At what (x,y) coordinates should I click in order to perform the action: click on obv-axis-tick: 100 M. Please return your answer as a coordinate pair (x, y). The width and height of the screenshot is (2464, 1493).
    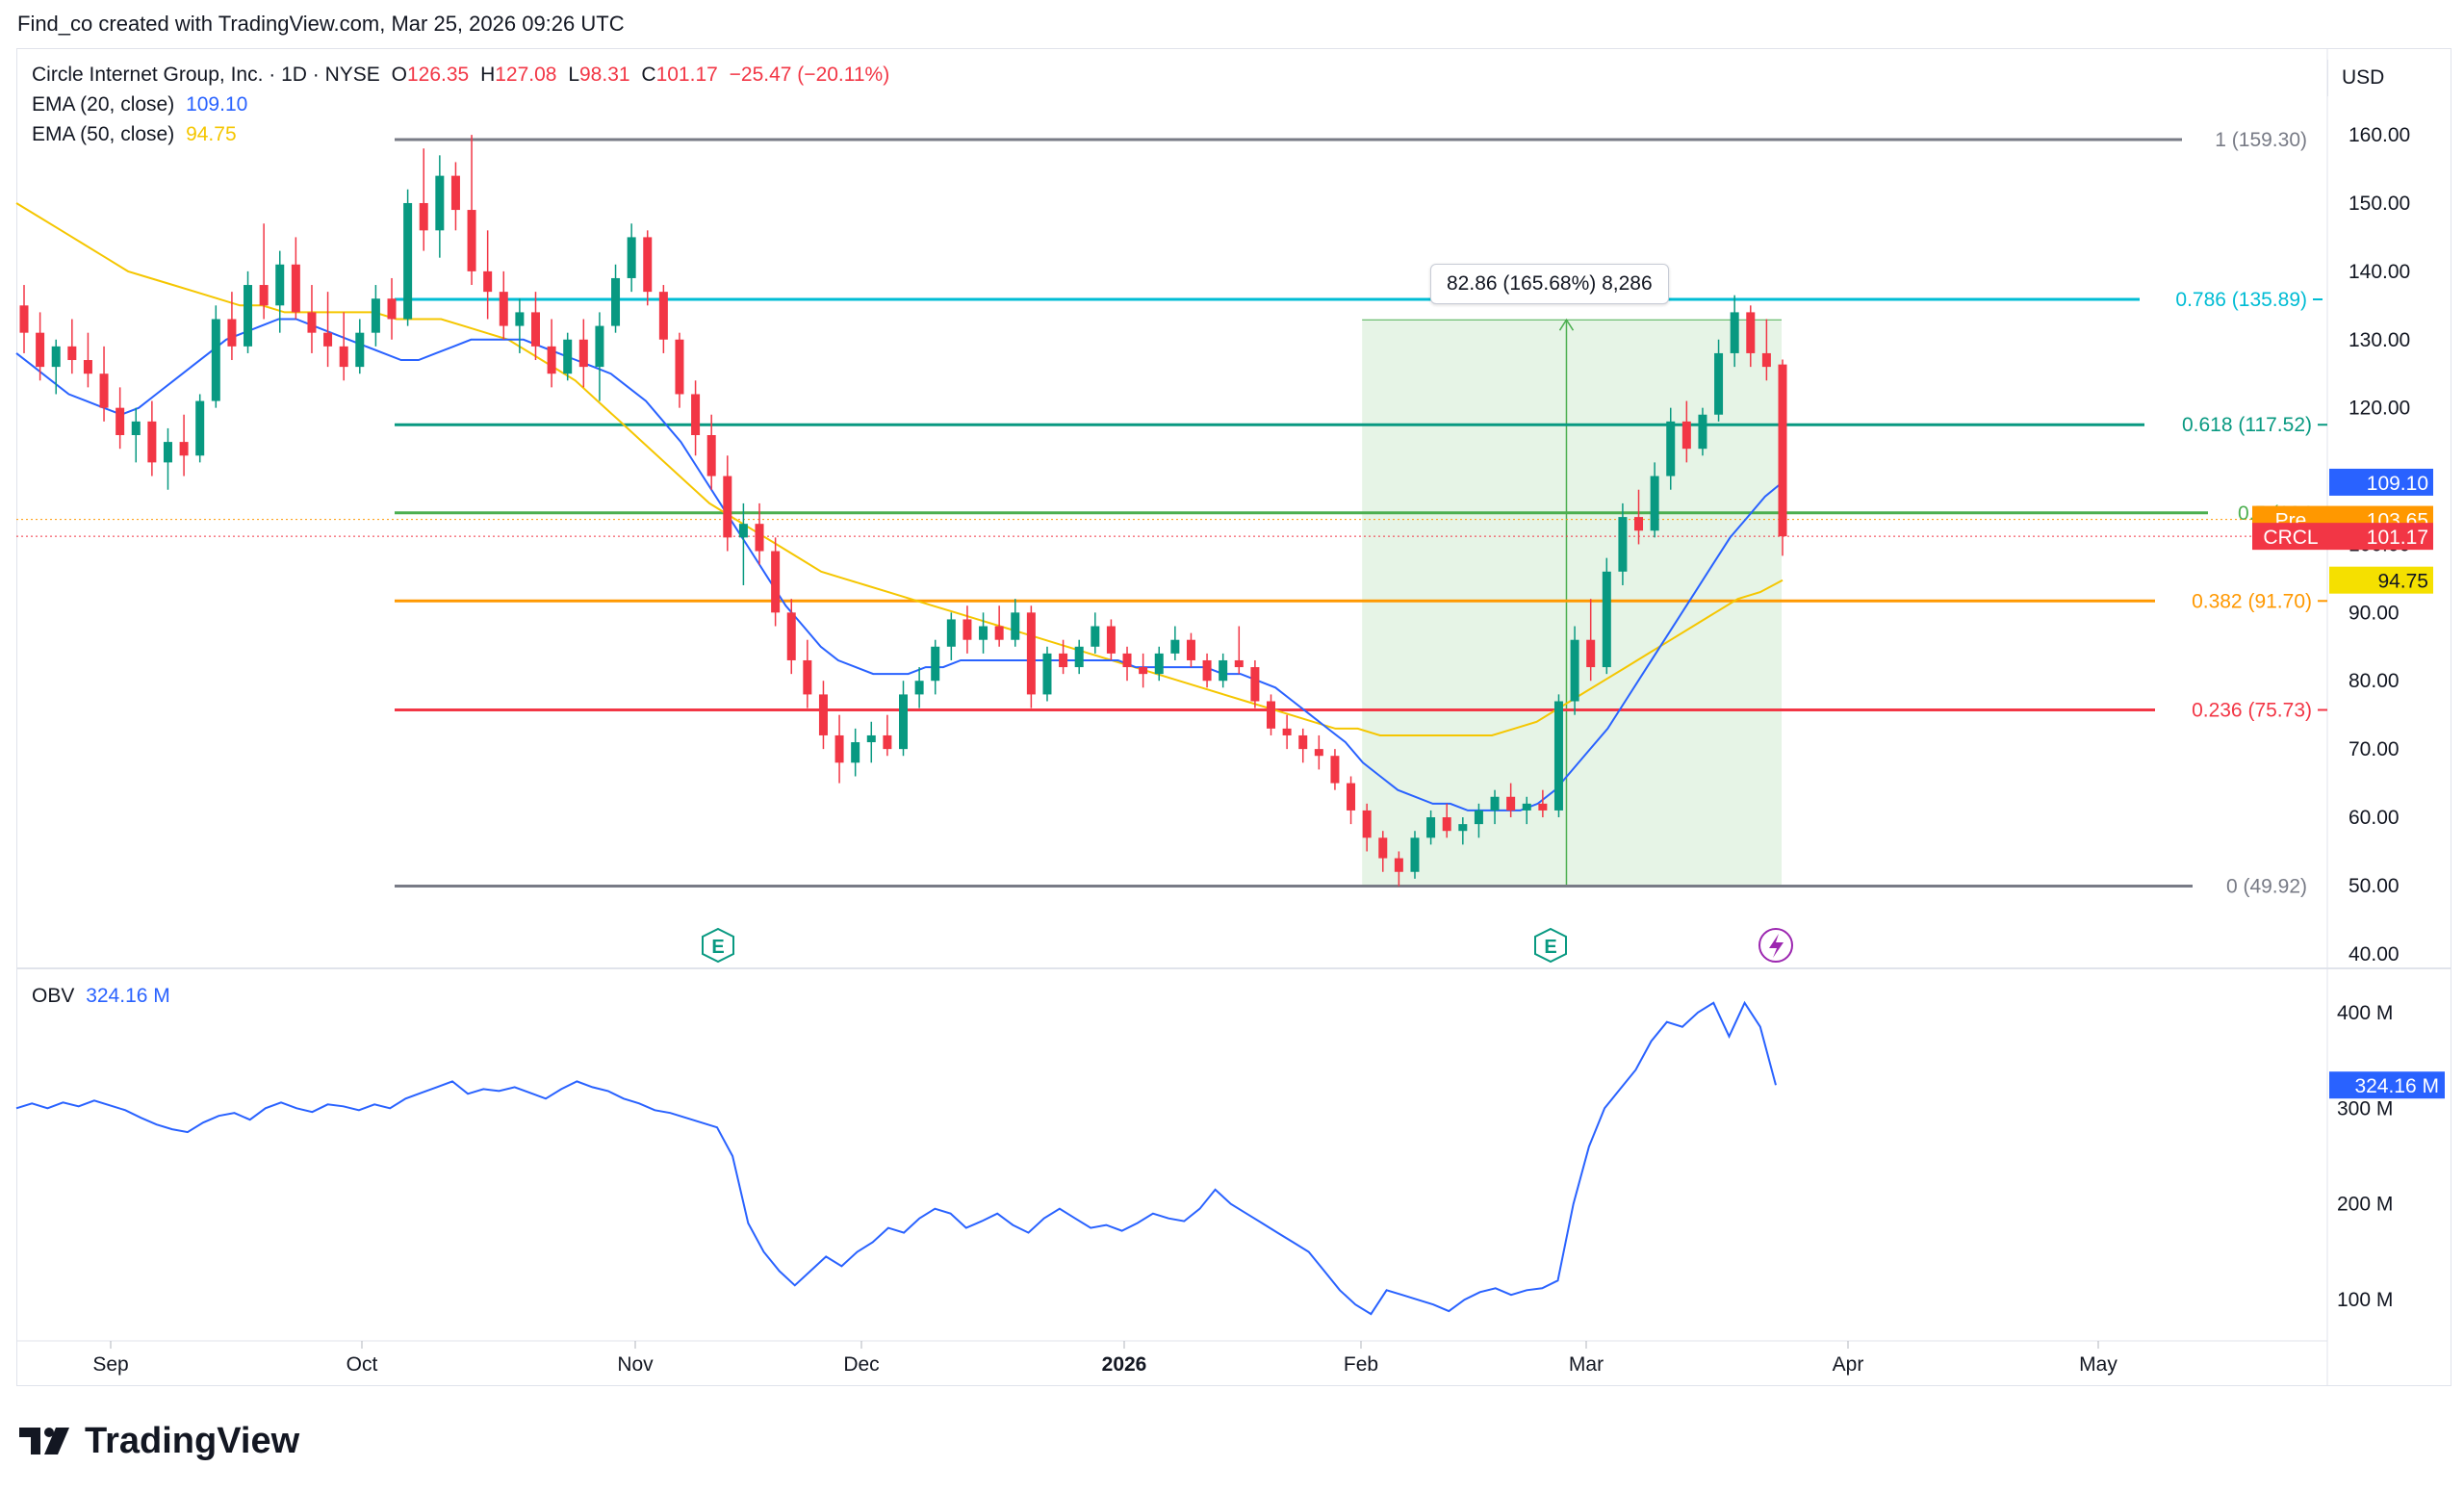
    Looking at the image, I should click on (2365, 1300).